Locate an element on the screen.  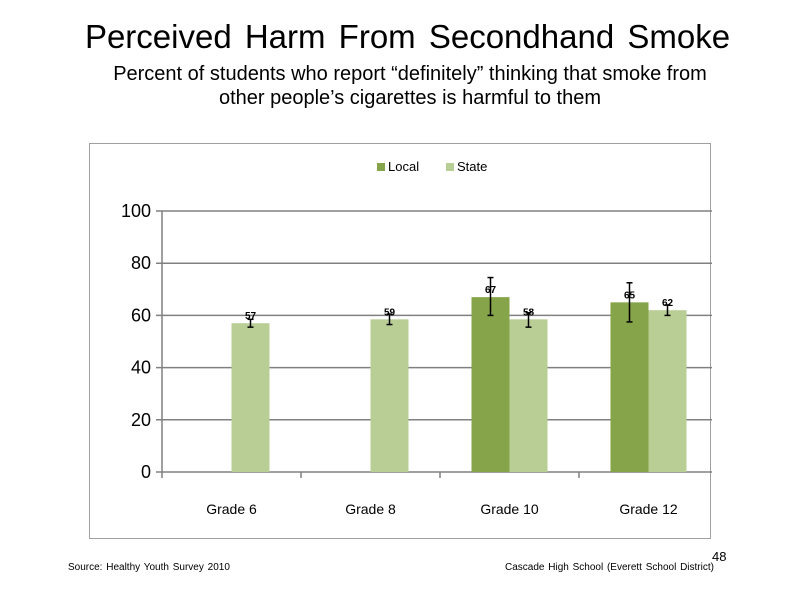
y-tick-label-40: 40 is located at coordinates (141, 368).